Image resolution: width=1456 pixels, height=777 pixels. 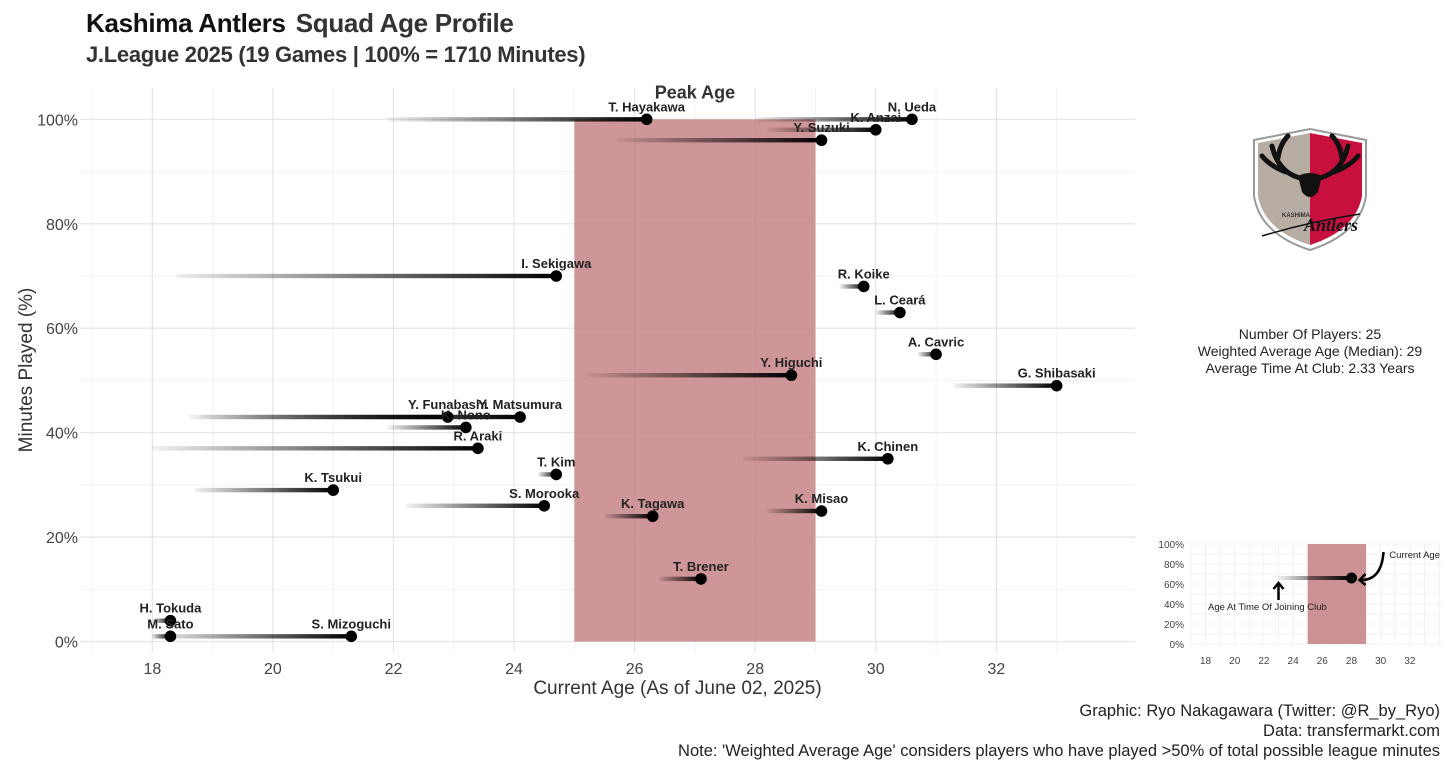 I want to click on stat-weighted-age: Weighted Average Age (Median): 29, so click(x=1310, y=351).